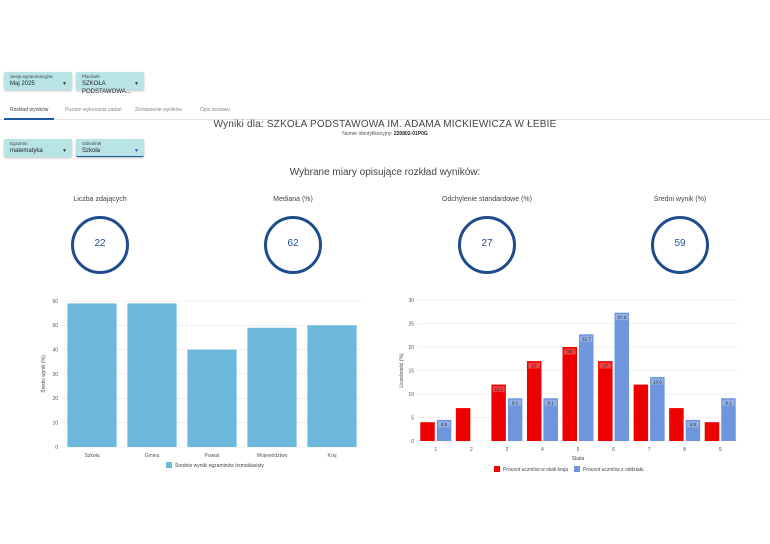 This screenshot has width=770, height=544. I want to click on metric-ring-median, so click(293, 245).